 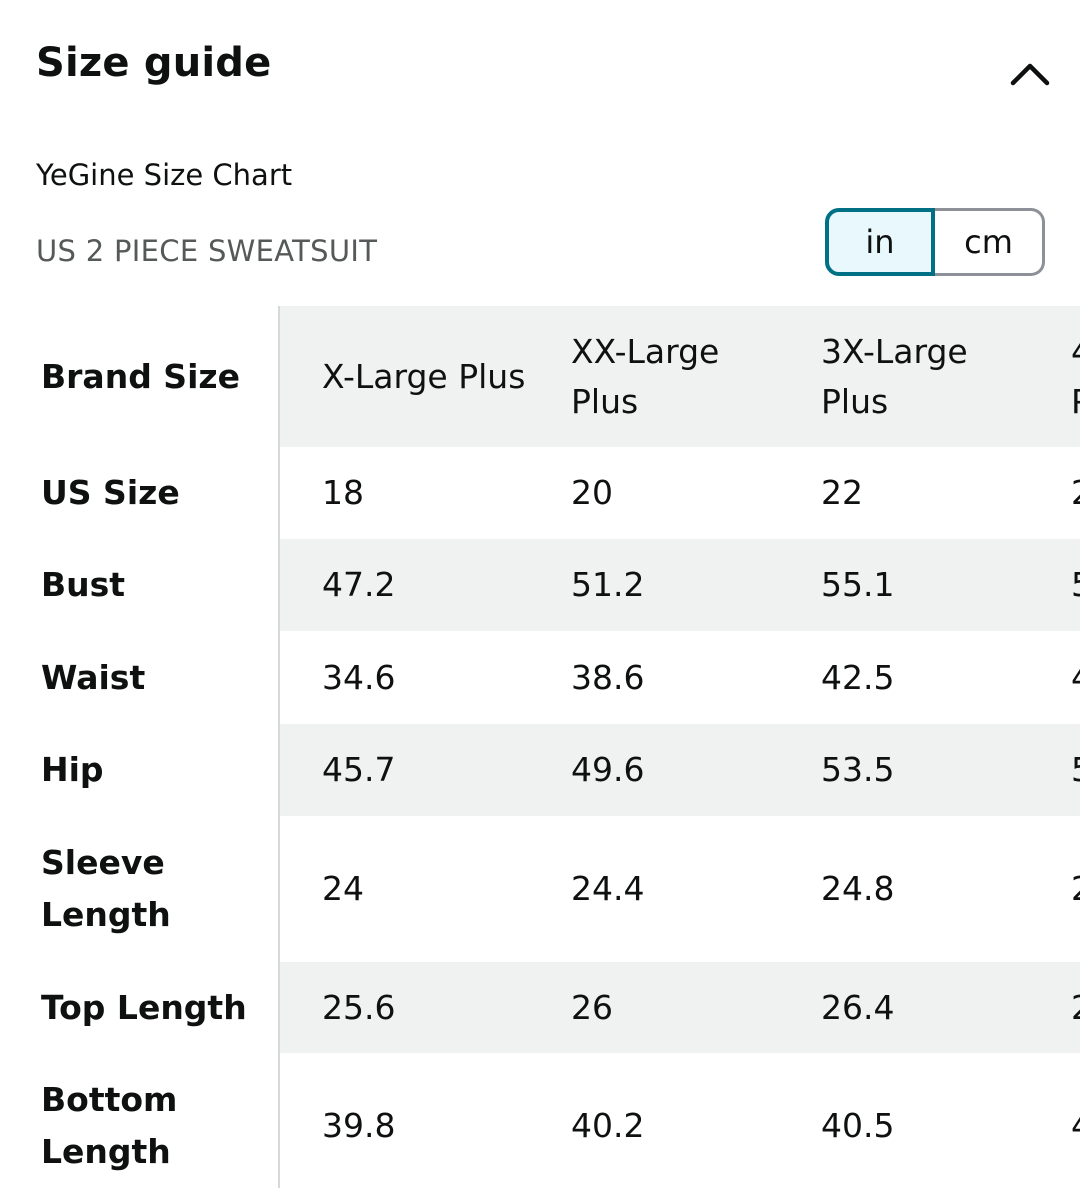 I want to click on table-cell: 18, so click(x=343, y=492).